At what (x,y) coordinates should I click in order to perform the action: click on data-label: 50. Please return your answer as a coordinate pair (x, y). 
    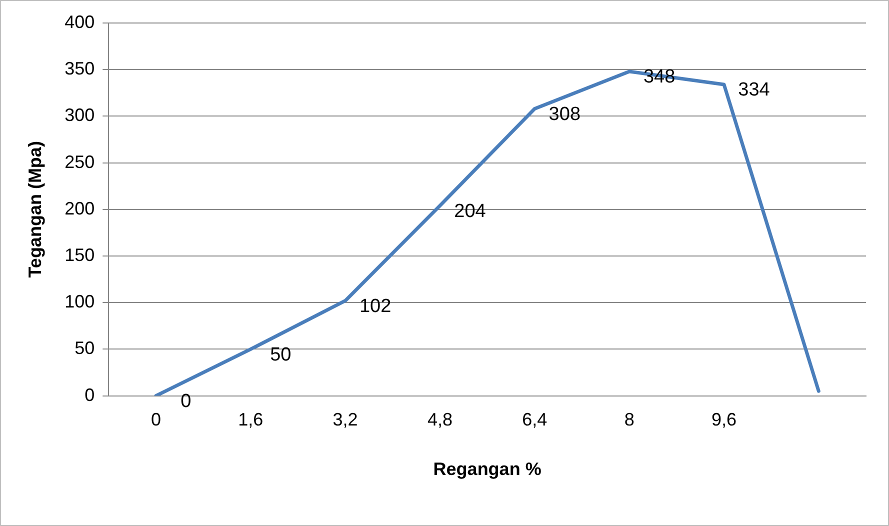
    Looking at the image, I should click on (281, 355).